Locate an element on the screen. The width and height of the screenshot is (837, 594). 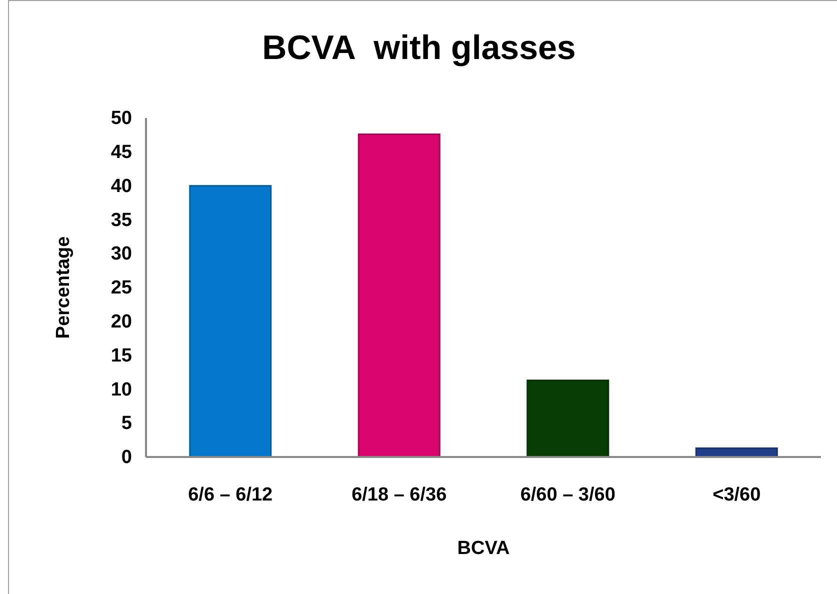
y-tick-label: 5 is located at coordinates (126, 423).